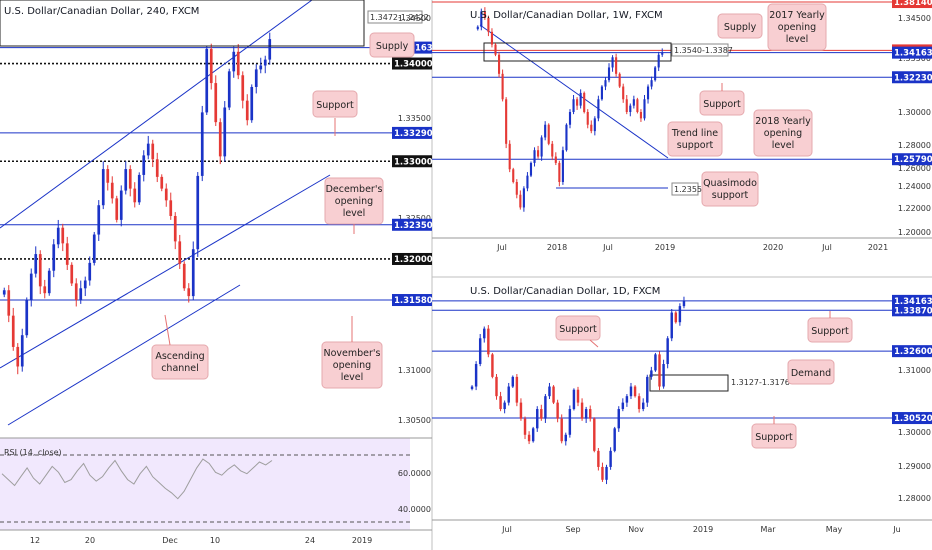 This screenshot has width=932, height=550. What do you see at coordinates (773, 247) in the screenshot?
I see `x-tick-label: 2020` at bounding box center [773, 247].